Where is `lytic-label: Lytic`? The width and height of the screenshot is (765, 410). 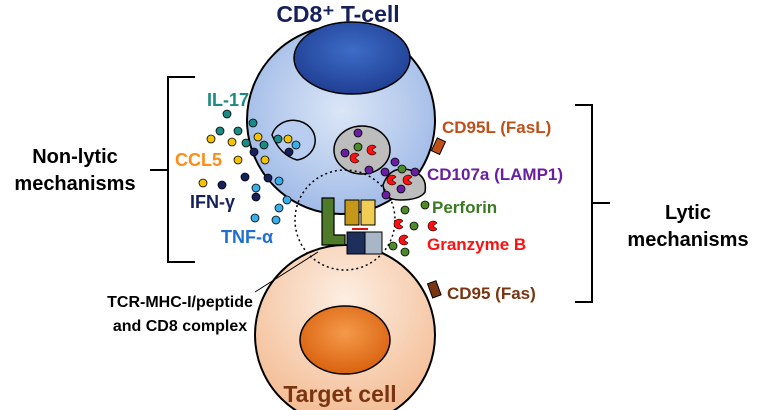 lytic-label: Lytic is located at coordinates (688, 213).